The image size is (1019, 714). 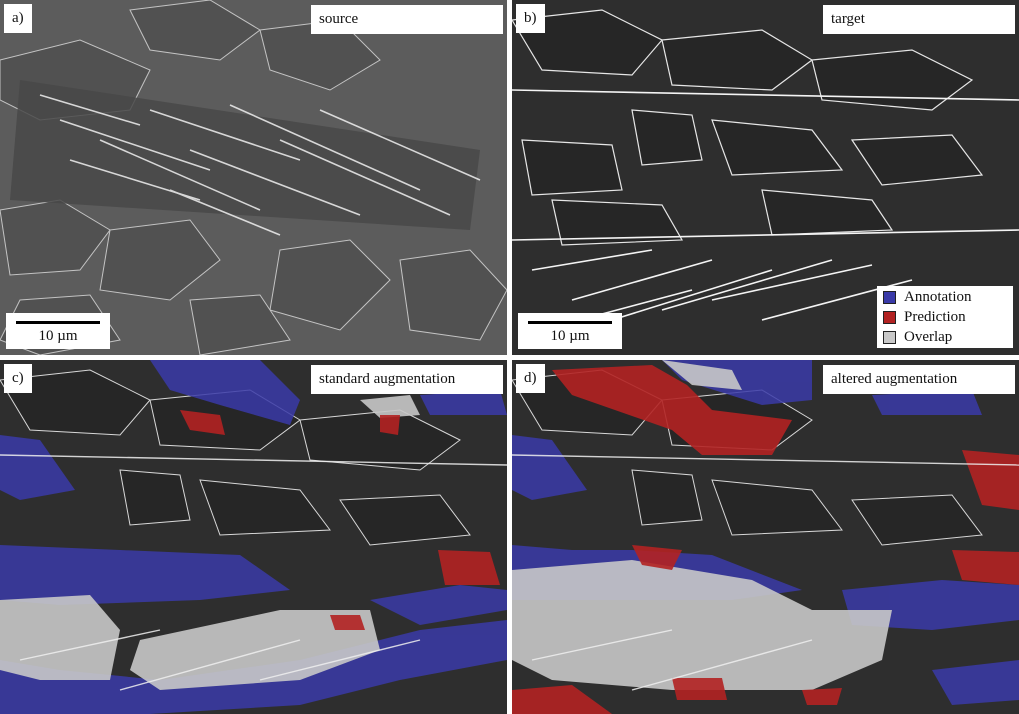 I want to click on legend-label: Overlap, so click(x=928, y=336).